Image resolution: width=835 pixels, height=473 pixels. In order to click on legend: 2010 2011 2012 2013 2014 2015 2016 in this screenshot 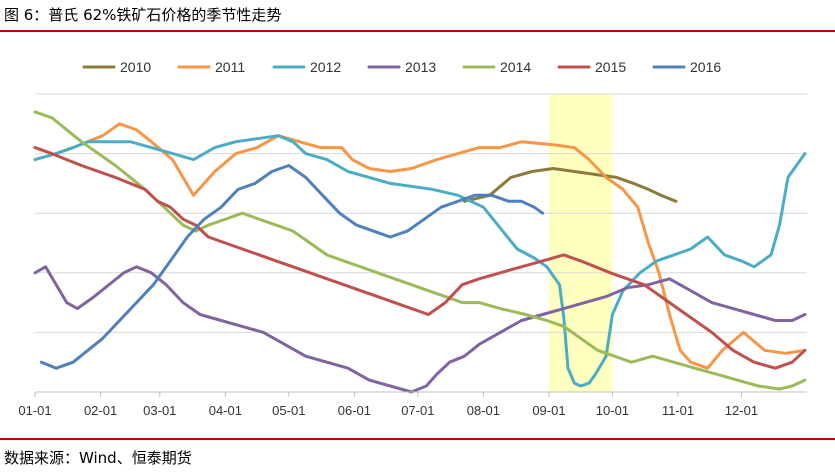, I will do `click(401, 67)`.